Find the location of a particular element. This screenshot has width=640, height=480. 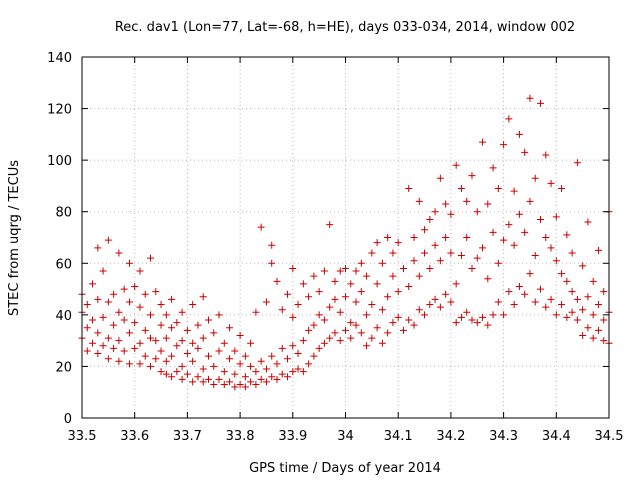

x-tick-label: 34 is located at coordinates (345, 436).